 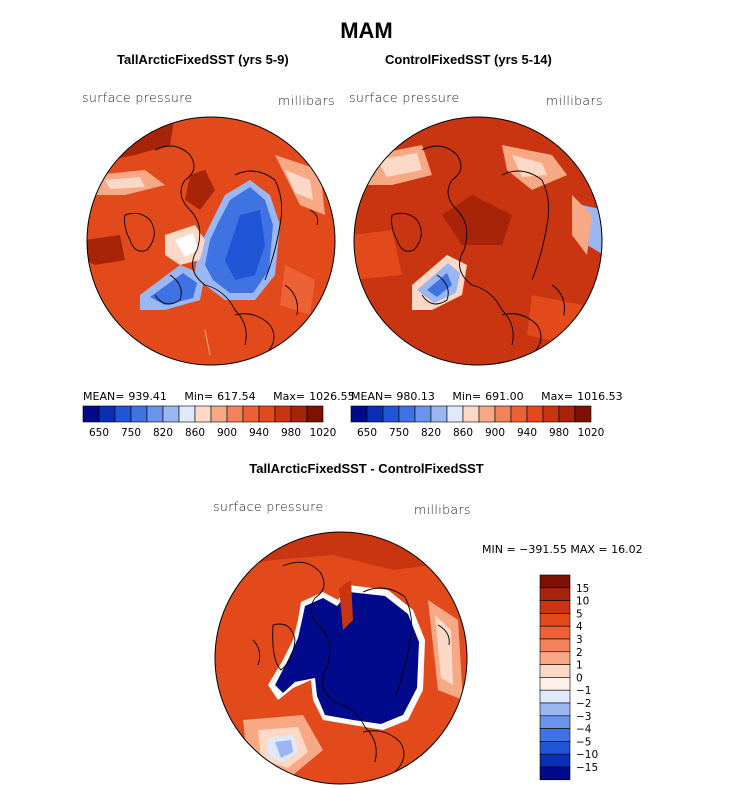 I want to click on colorbar-diff-tick-label: −15, so click(x=587, y=768).